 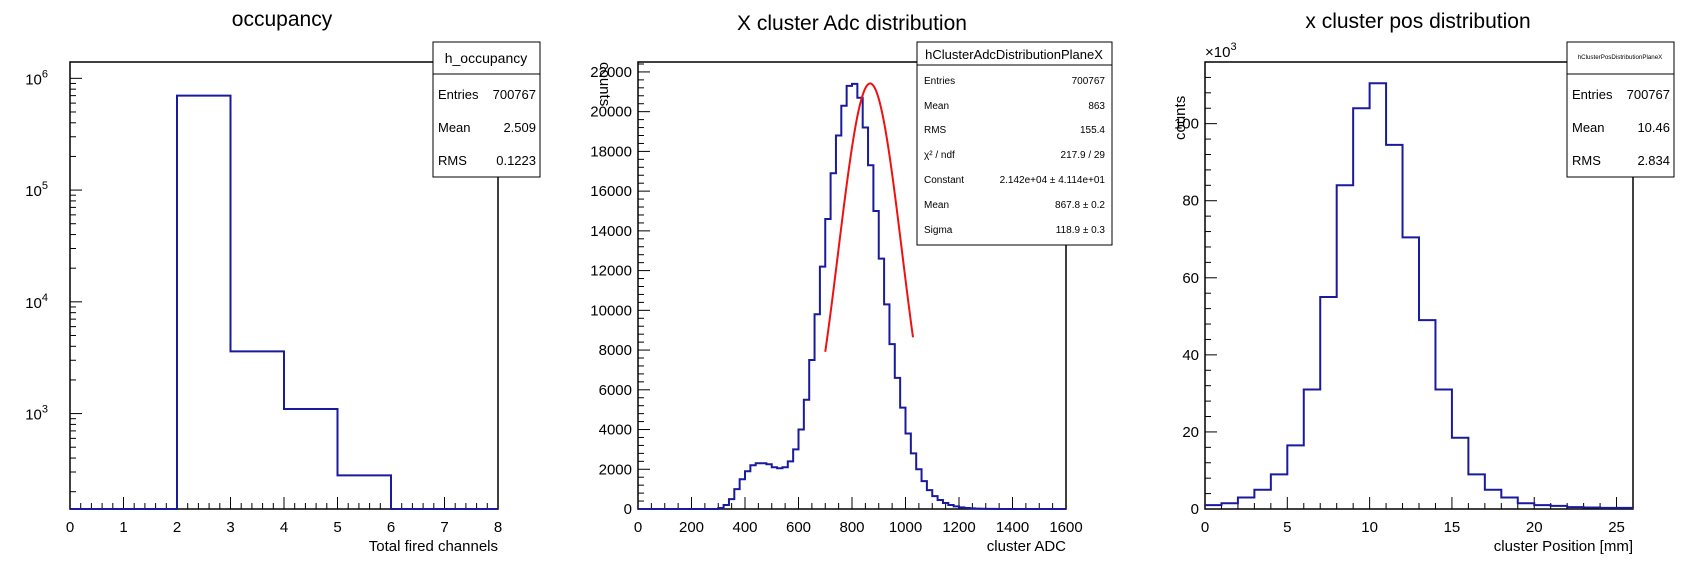 I want to click on stats-title: hClusterAdcDistributionPlaneX, so click(x=1014, y=54).